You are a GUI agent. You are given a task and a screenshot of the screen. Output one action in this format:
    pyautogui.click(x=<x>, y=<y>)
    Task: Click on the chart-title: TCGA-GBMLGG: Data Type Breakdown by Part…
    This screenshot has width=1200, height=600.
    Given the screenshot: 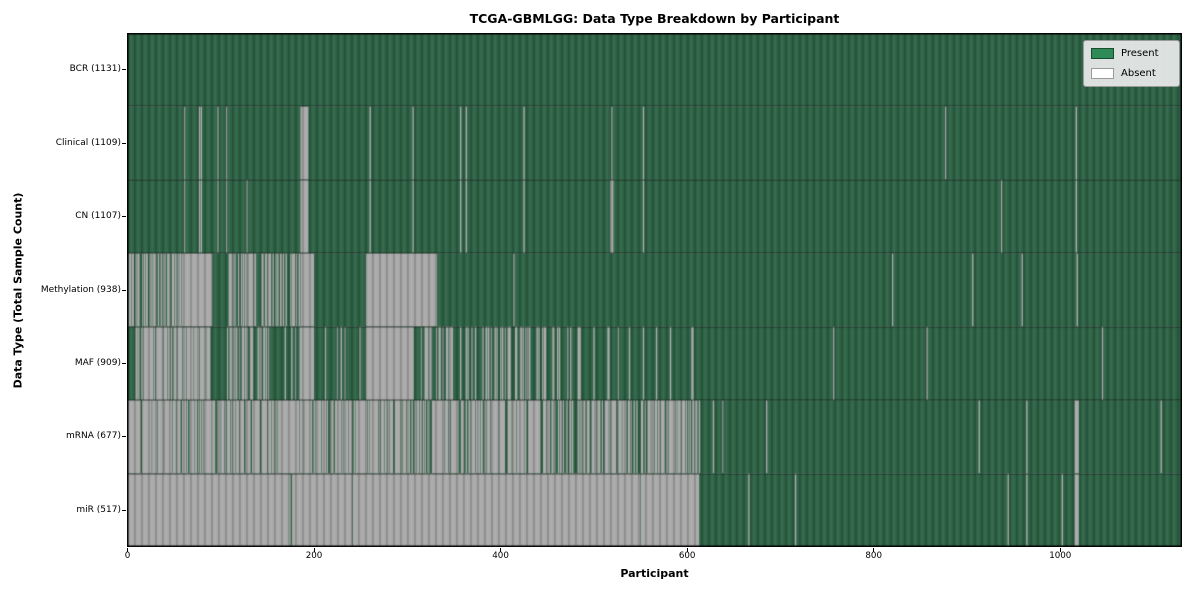 What is the action you would take?
    pyautogui.click(x=654, y=18)
    